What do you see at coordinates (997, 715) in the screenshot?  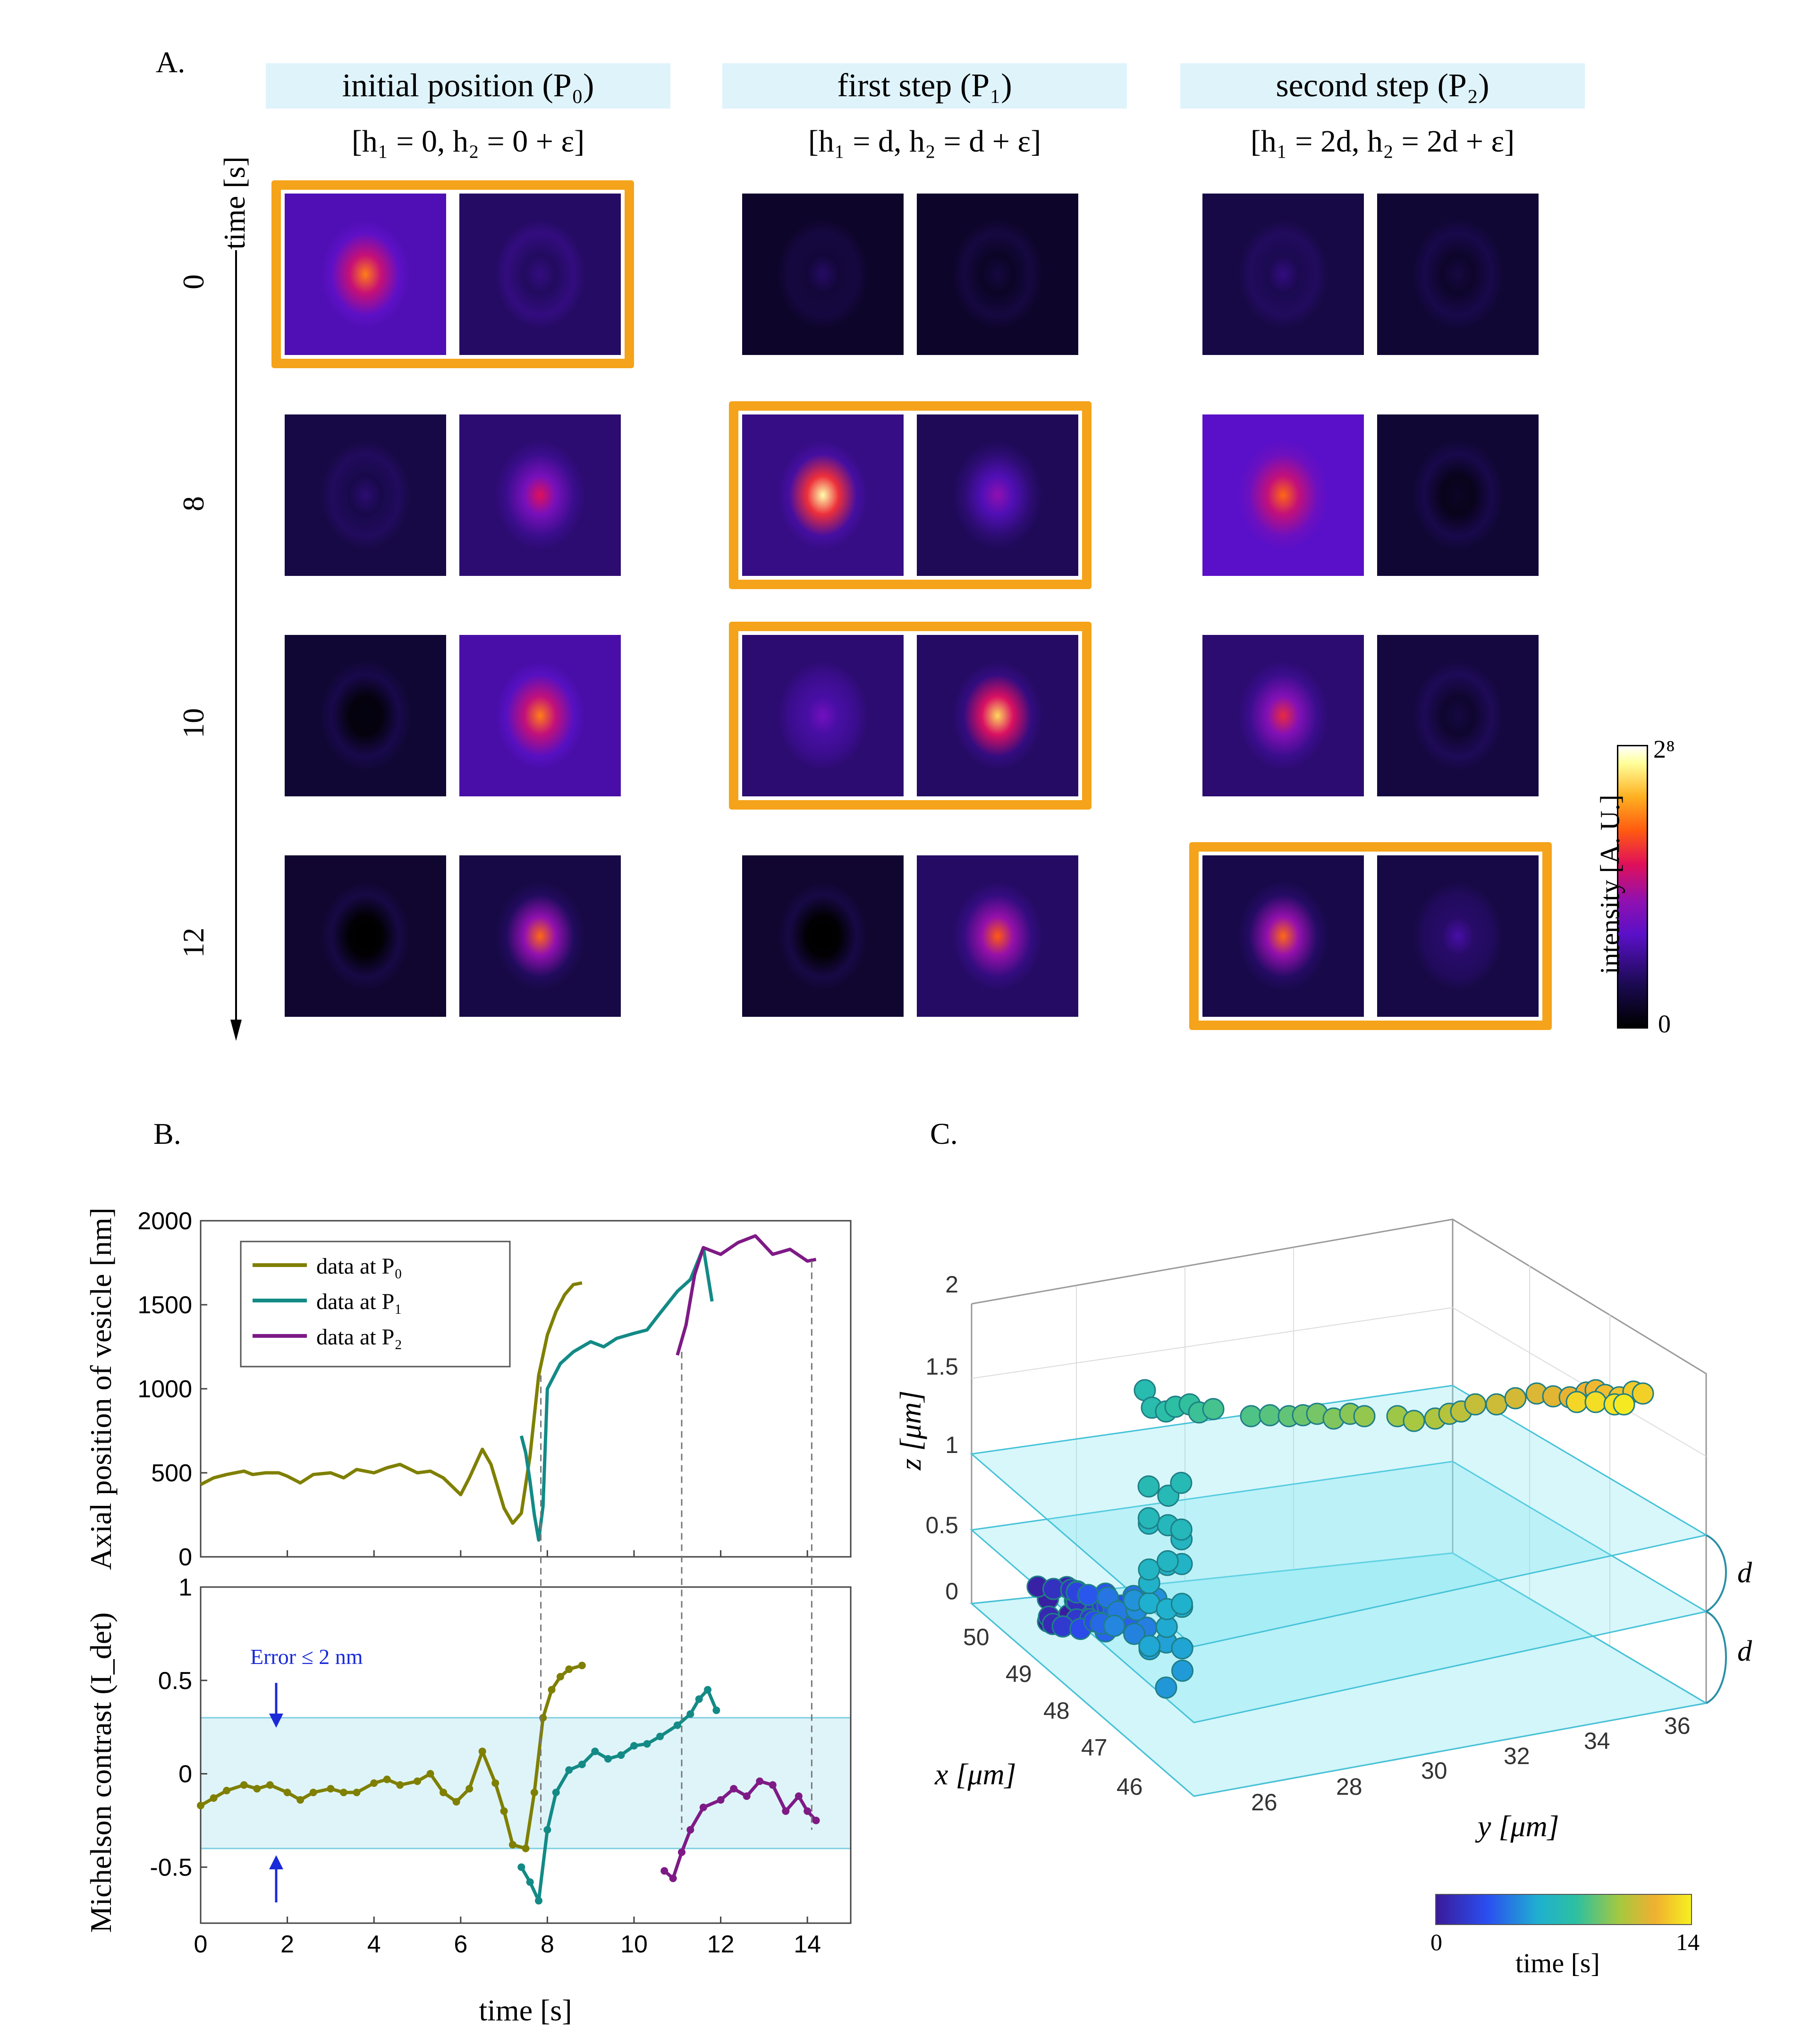 I see `intensity-tile-r2-c3` at bounding box center [997, 715].